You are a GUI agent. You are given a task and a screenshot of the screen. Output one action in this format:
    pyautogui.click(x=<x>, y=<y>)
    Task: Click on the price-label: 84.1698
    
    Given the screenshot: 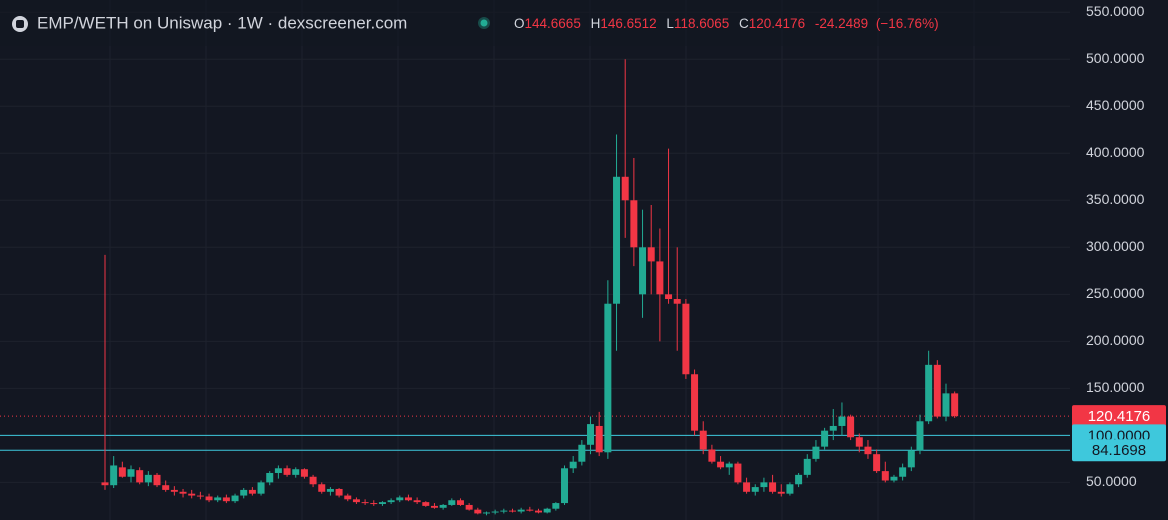 What is the action you would take?
    pyautogui.click(x=1119, y=450)
    